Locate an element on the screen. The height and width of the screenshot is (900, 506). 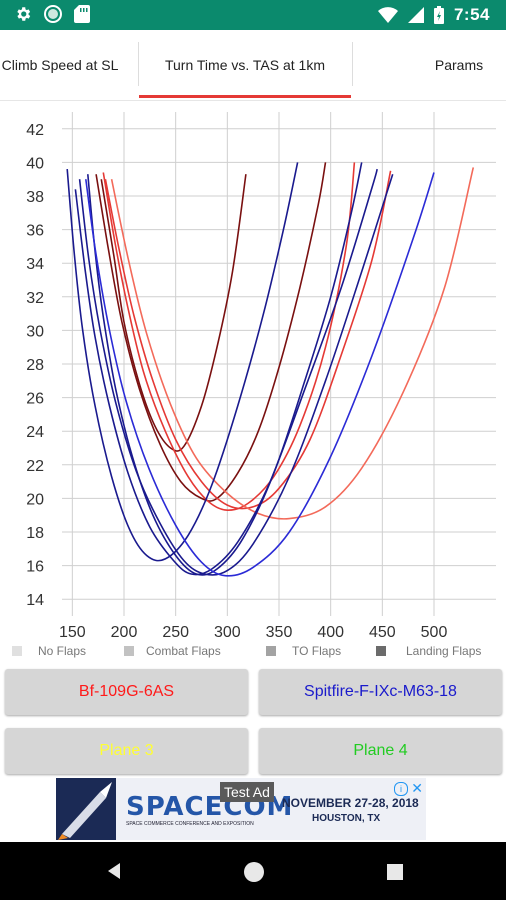
y-tick-label: 30 is located at coordinates (35, 331).